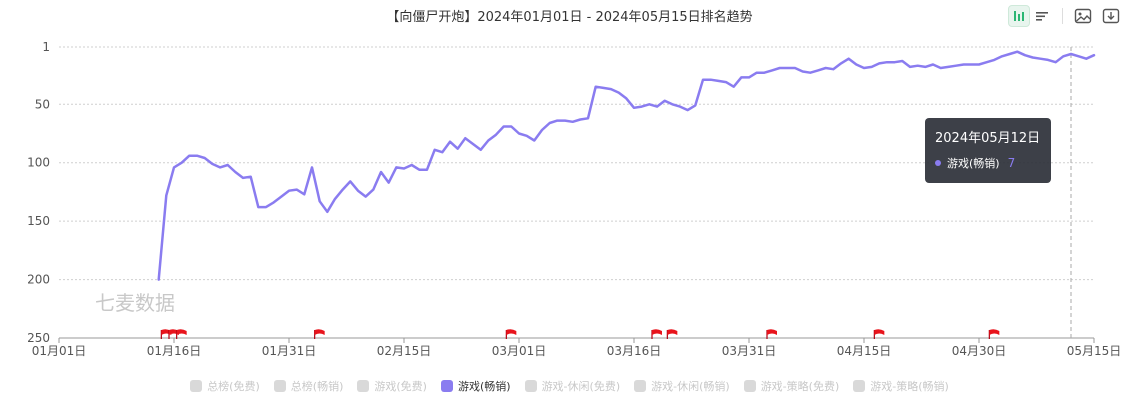  What do you see at coordinates (400, 386) in the screenshot?
I see `legend-label: 游戏(免费)` at bounding box center [400, 386].